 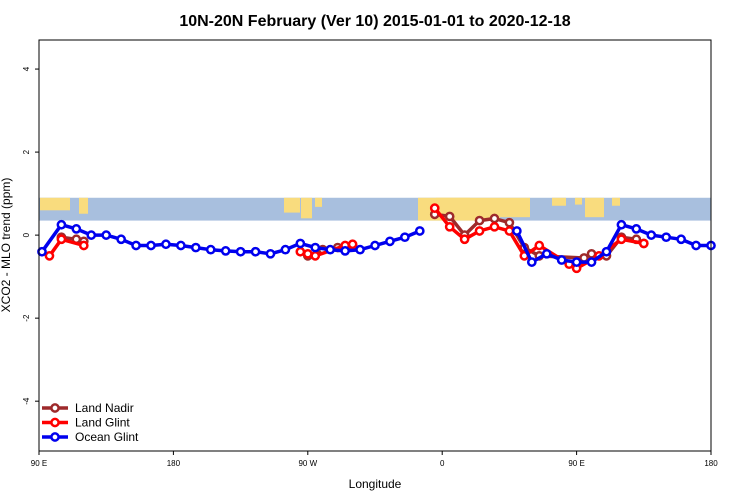 I want to click on legend-label: Land Nadir, so click(x=104, y=408).